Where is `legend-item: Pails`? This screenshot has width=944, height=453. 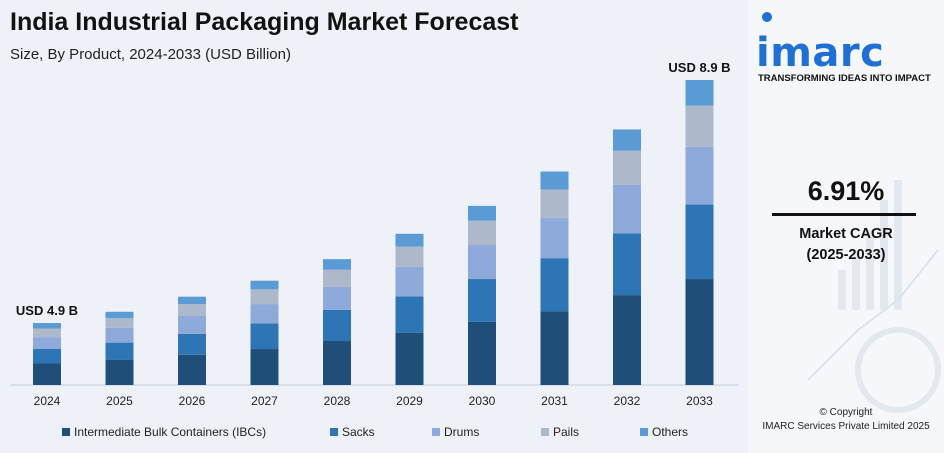
legend-item: Pails is located at coordinates (560, 432).